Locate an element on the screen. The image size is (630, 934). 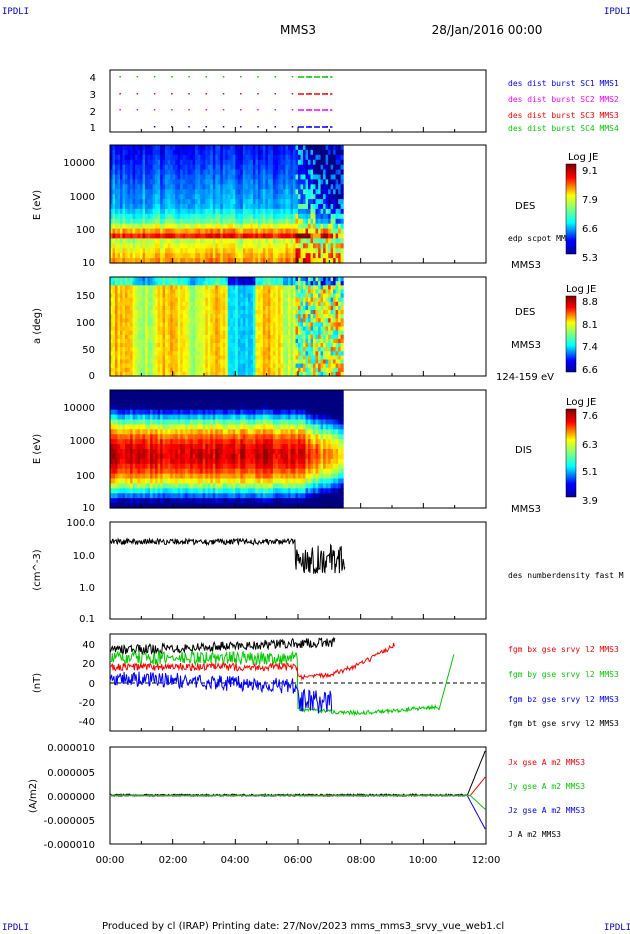
dis-energy-cbar-tick-2: 6.3 is located at coordinates (590, 445).